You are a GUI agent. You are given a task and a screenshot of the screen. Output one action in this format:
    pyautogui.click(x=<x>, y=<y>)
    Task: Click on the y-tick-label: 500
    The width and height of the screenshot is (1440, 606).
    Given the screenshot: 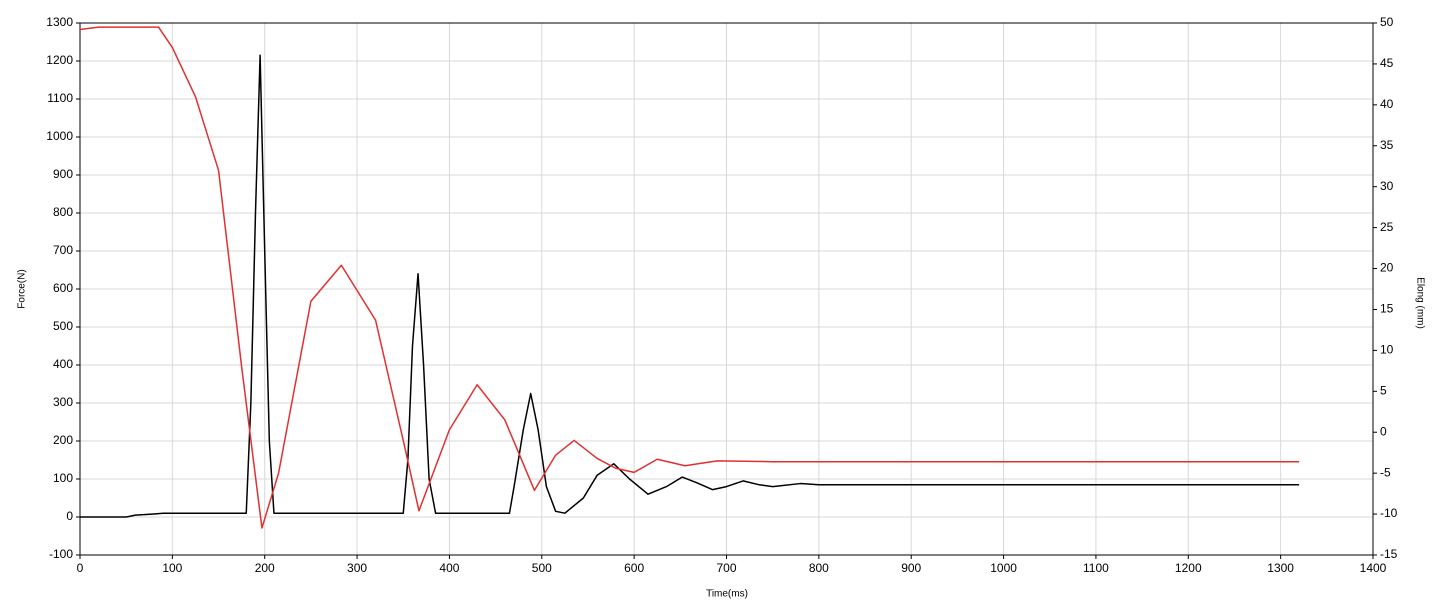 What is the action you would take?
    pyautogui.click(x=63, y=326)
    